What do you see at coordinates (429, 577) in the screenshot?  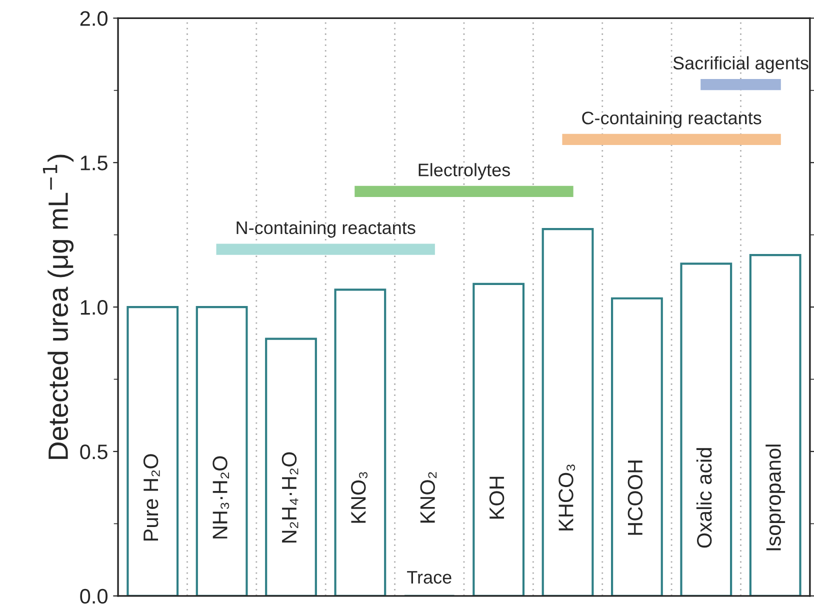 I see `annotation: Trace` at bounding box center [429, 577].